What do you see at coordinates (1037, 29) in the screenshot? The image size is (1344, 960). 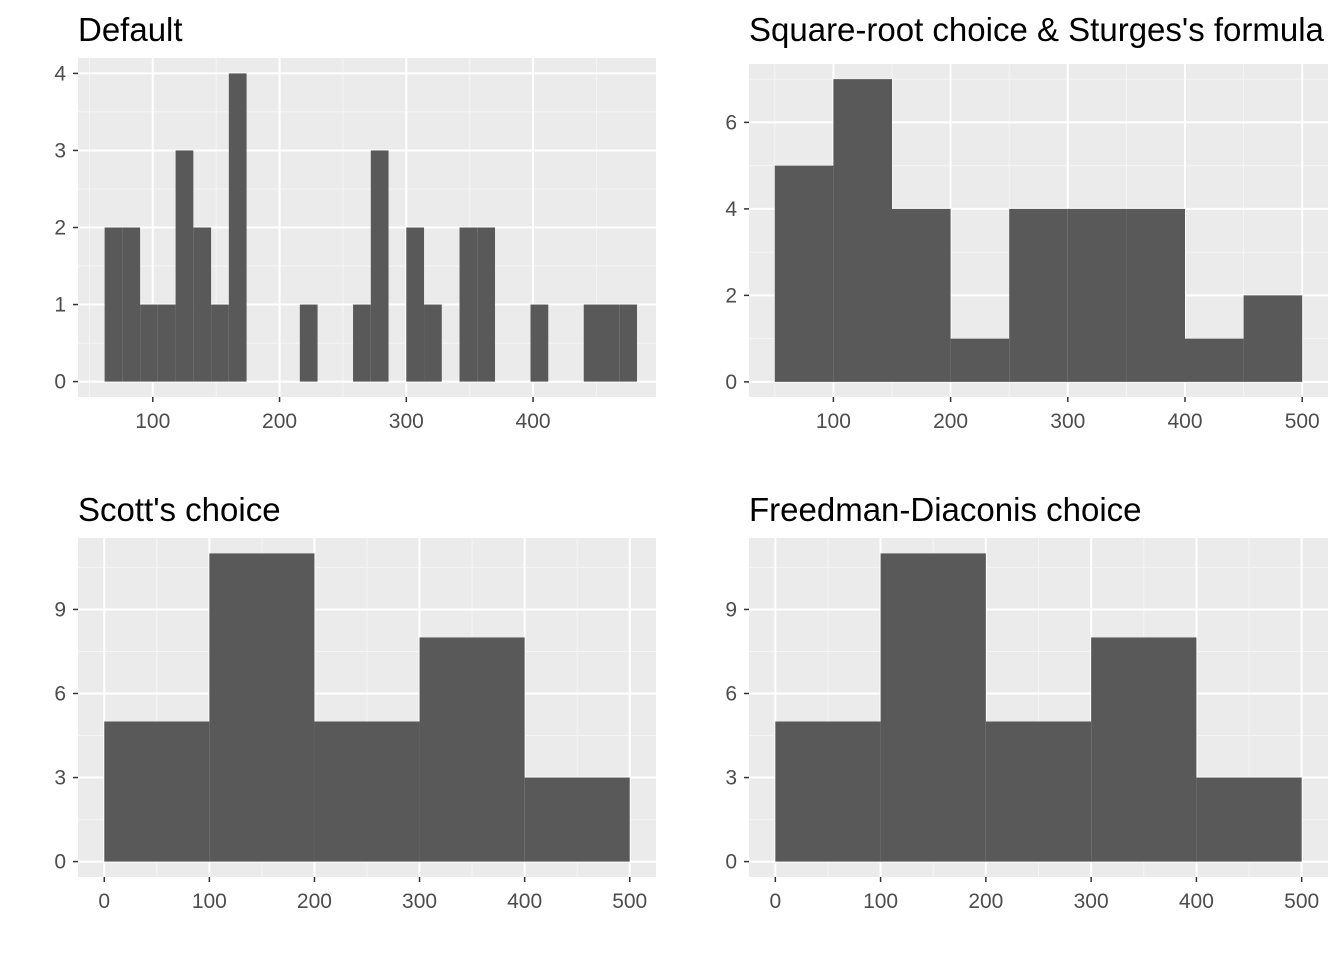 I see `panel-title: Square-root choice & Sturges's formula` at bounding box center [1037, 29].